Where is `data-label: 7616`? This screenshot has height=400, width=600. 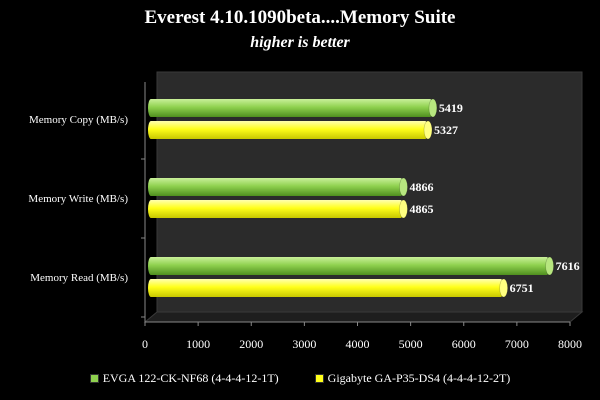 data-label: 7616 is located at coordinates (568, 266).